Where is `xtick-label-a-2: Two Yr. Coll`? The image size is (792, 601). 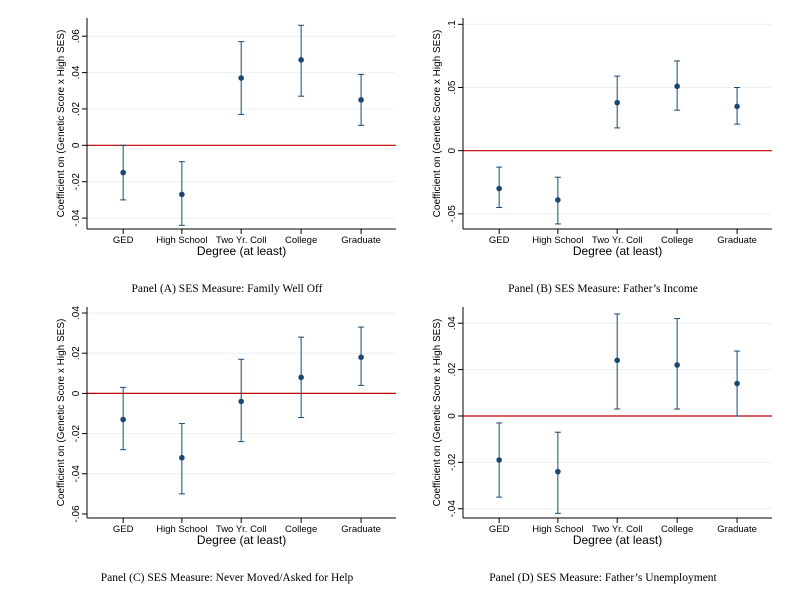 xtick-label-a-2: Two Yr. Coll is located at coordinates (241, 240).